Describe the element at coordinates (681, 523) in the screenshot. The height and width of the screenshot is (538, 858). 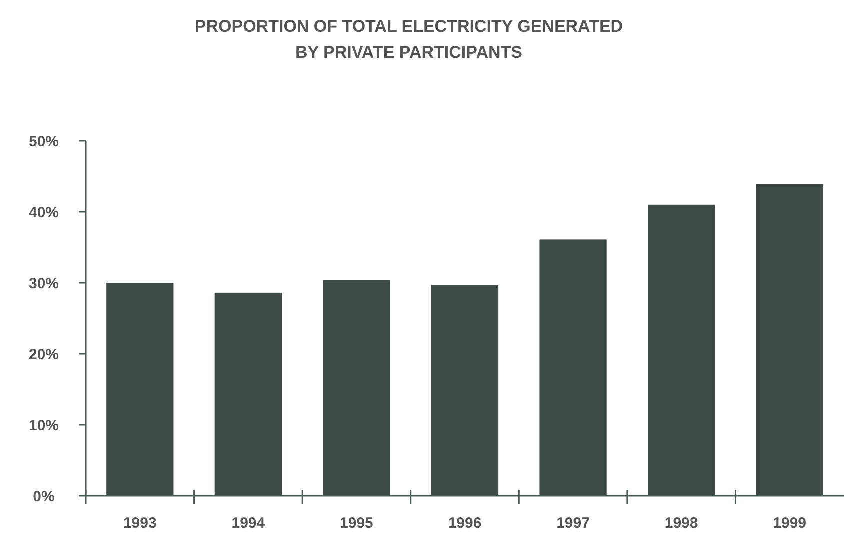
I see `x-tick-label: 1998` at that location.